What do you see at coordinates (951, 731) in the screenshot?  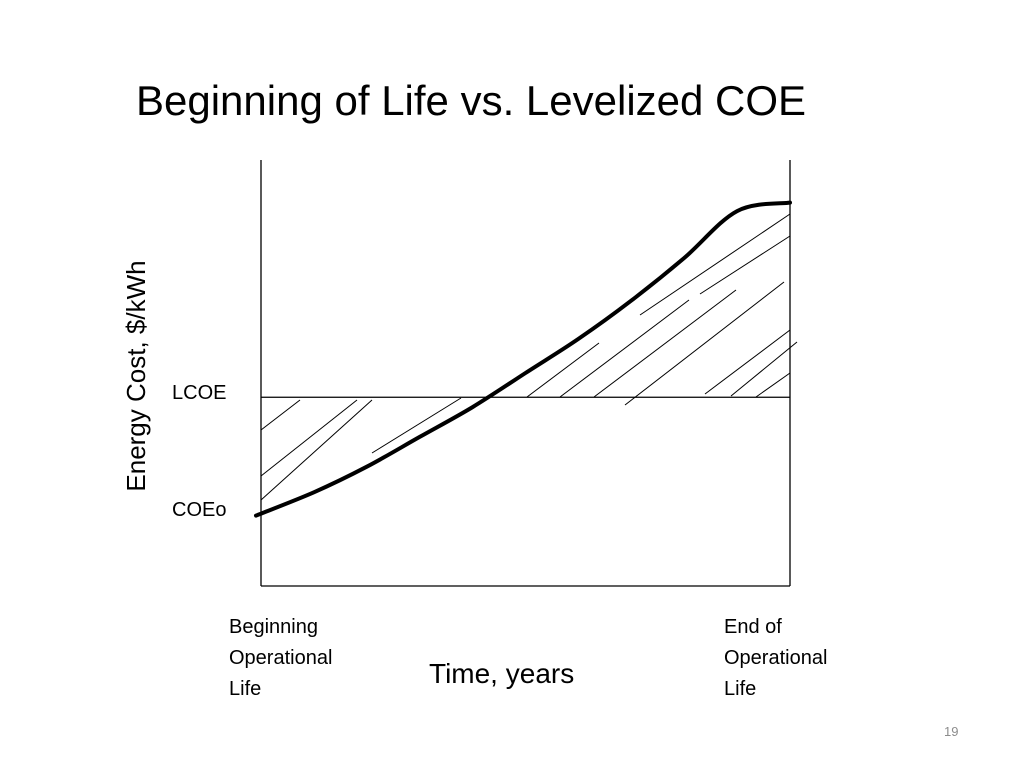 I see `page-number: 19` at bounding box center [951, 731].